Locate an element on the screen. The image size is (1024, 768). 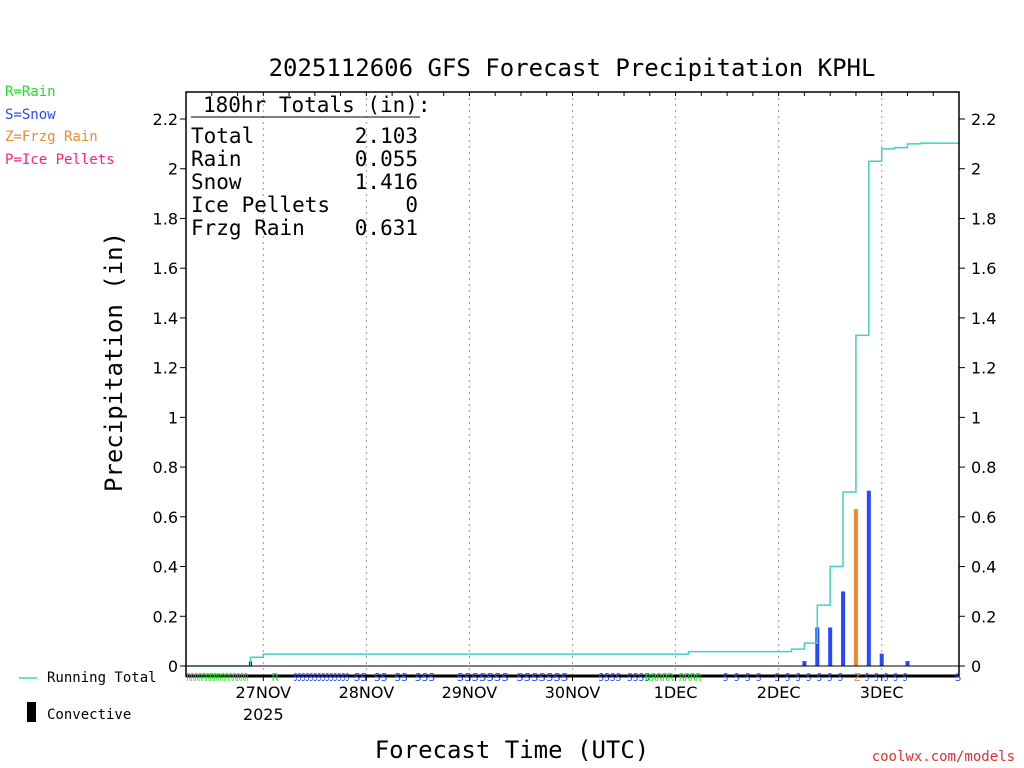
legend-snow: S=Snow is located at coordinates (30, 115).